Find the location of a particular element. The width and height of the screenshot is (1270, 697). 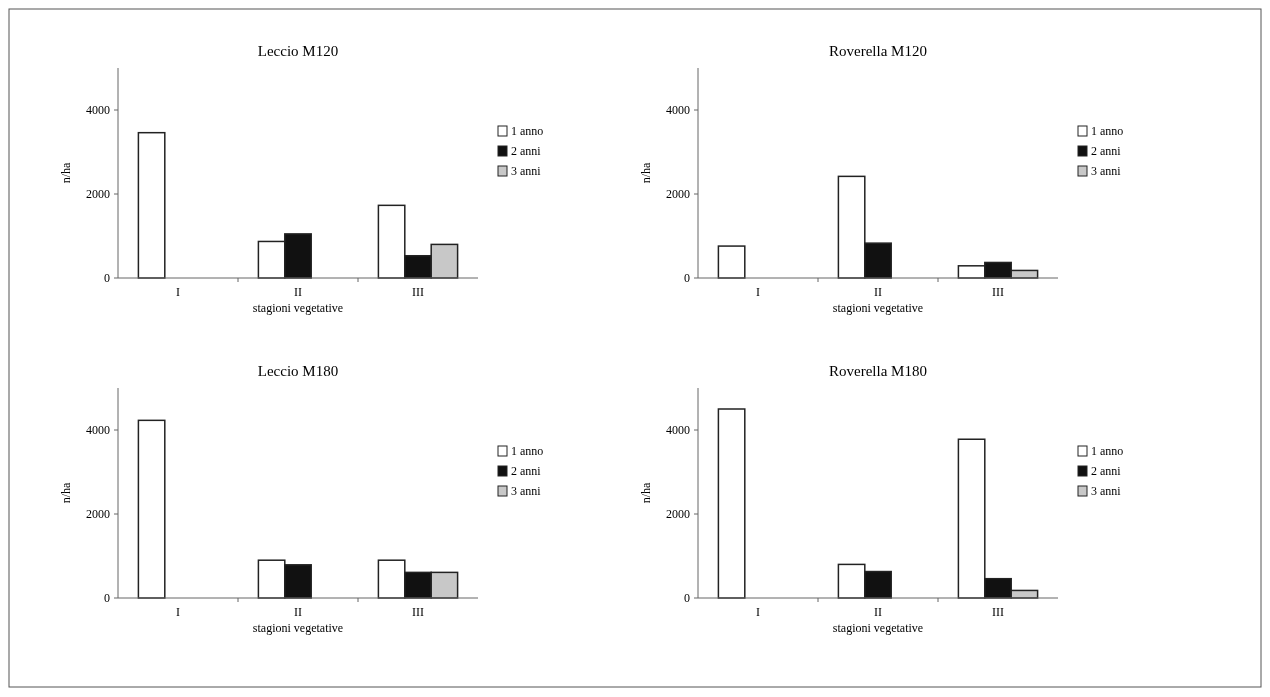

chart-title: Leccio M120 is located at coordinates (298, 51).